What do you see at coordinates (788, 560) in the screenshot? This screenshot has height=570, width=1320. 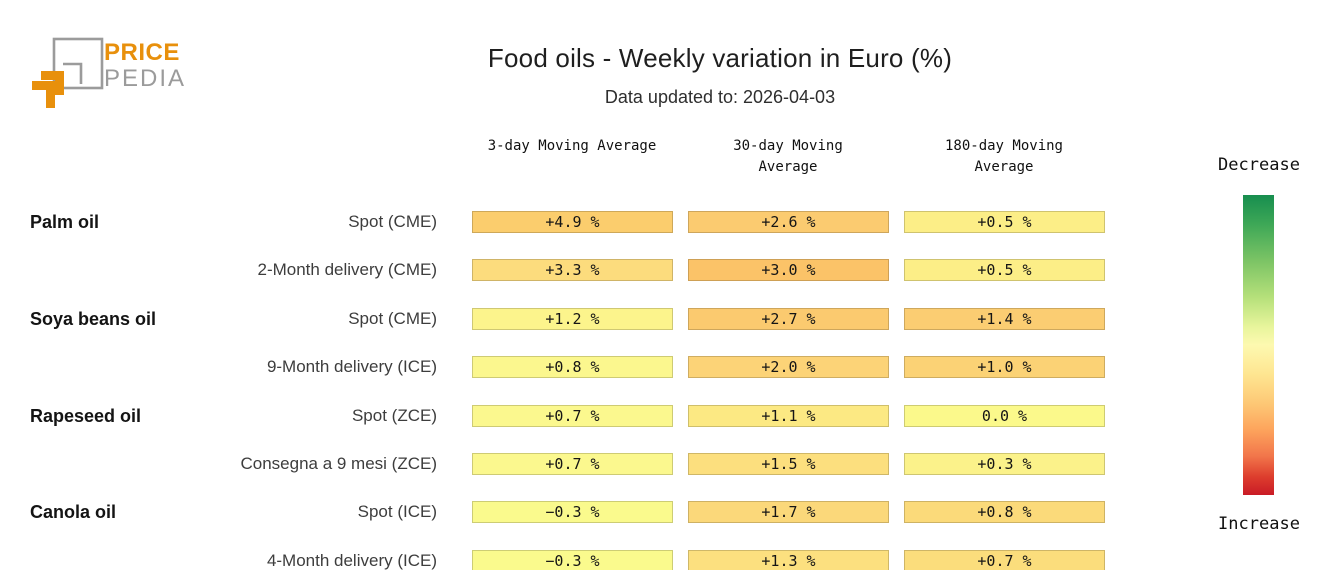 I see `heatmap-cell: +1.3 %` at bounding box center [788, 560].